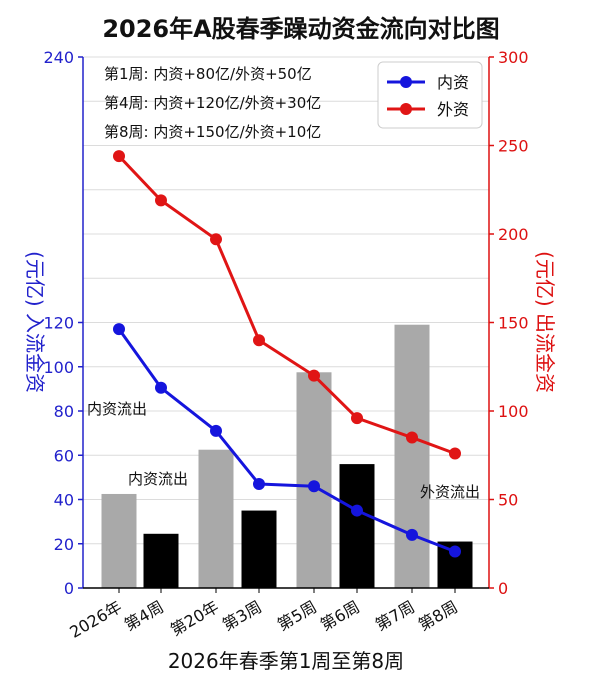 This screenshot has height=699, width=602. Describe the element at coordinates (212, 132) in the screenshot. I see `week-note-8: 第8周: 内资+150亿/外资+10亿` at that location.